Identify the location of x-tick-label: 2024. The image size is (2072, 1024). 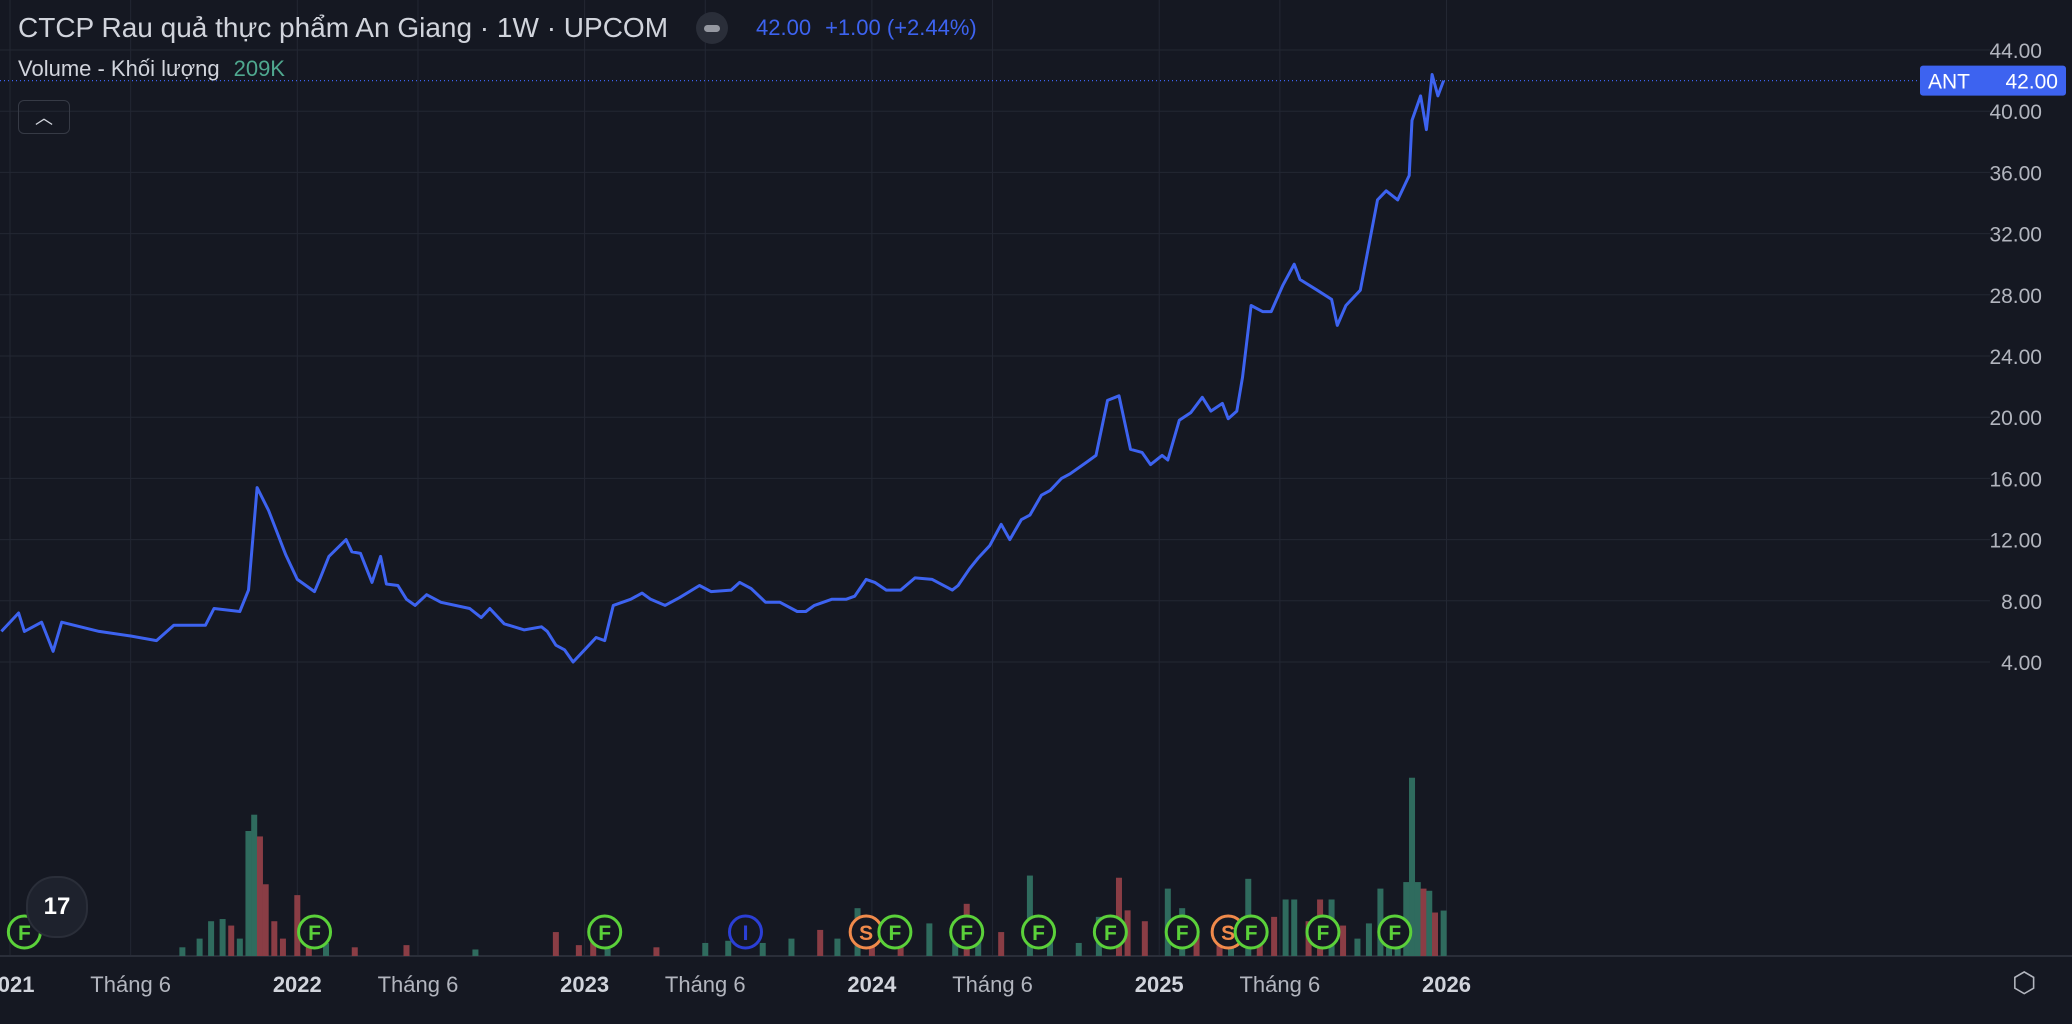
(872, 984).